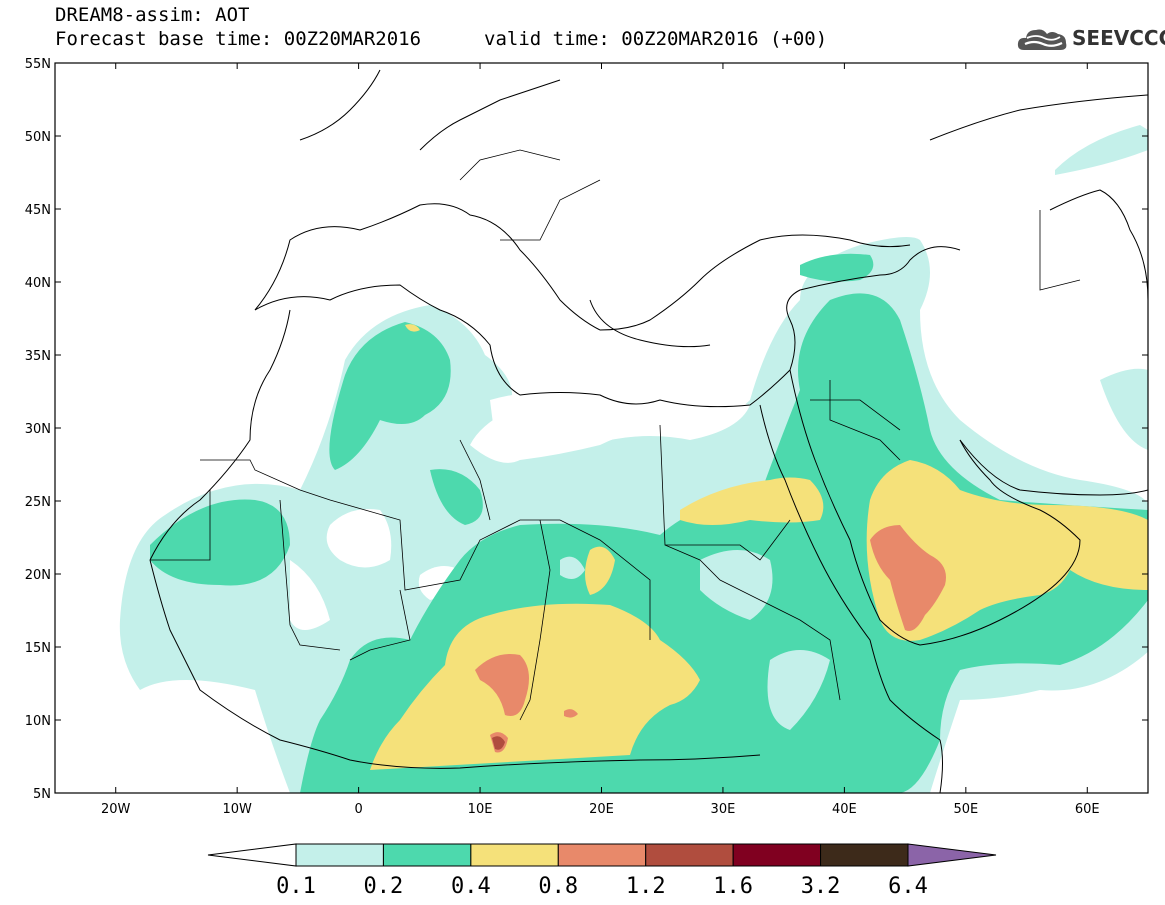 The height and width of the screenshot is (905, 1165). I want to click on colorbar-label: 0.8, so click(558, 886).